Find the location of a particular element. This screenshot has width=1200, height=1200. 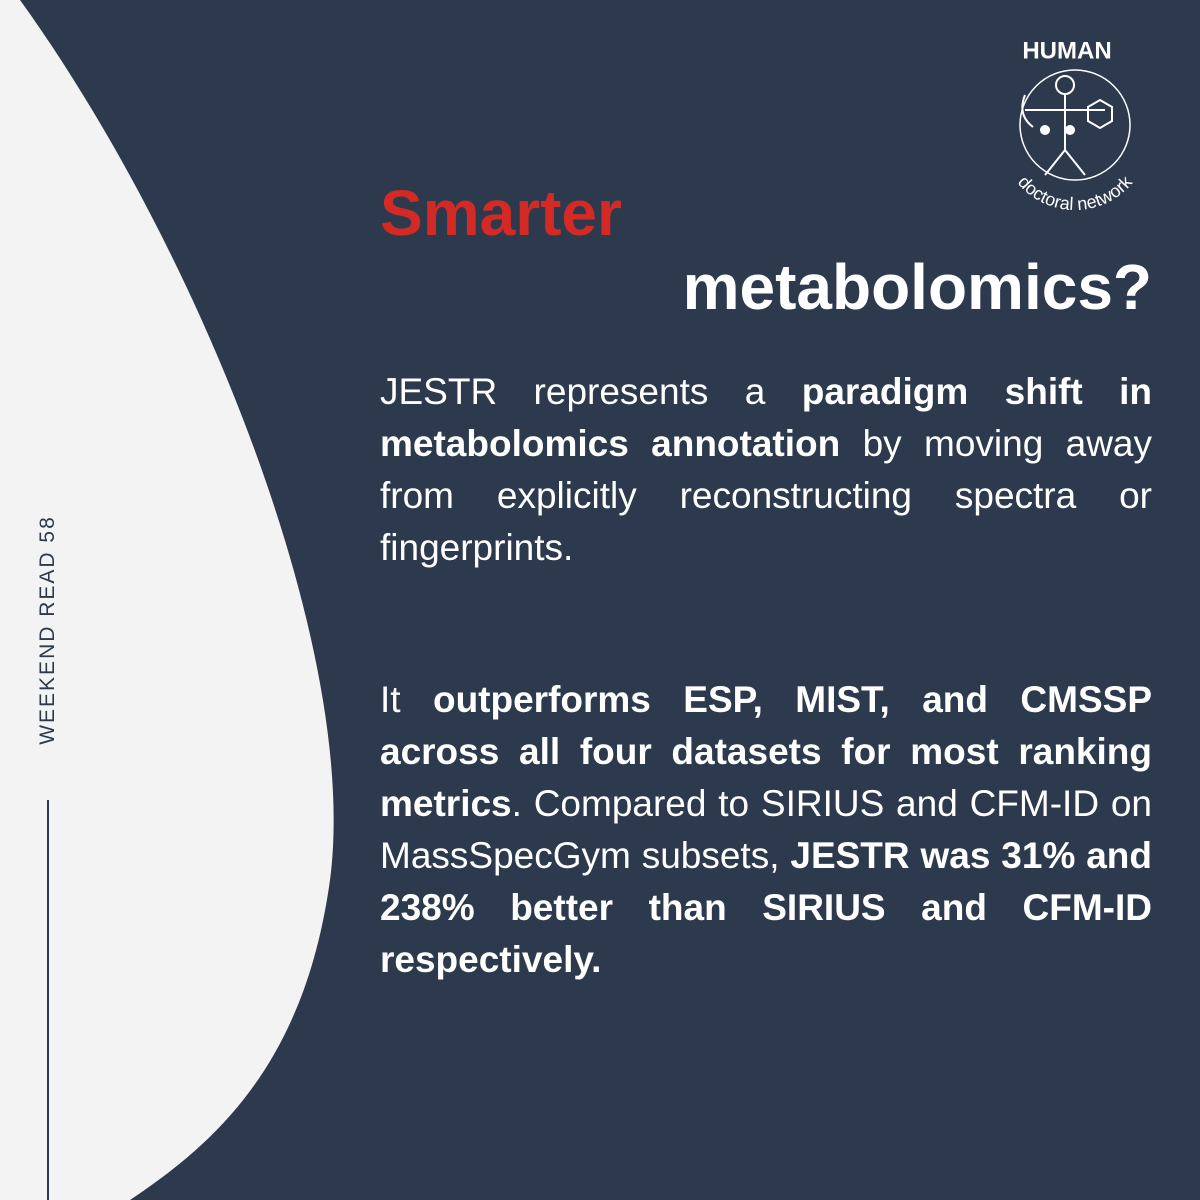

text: It is located at coordinates (406, 699).